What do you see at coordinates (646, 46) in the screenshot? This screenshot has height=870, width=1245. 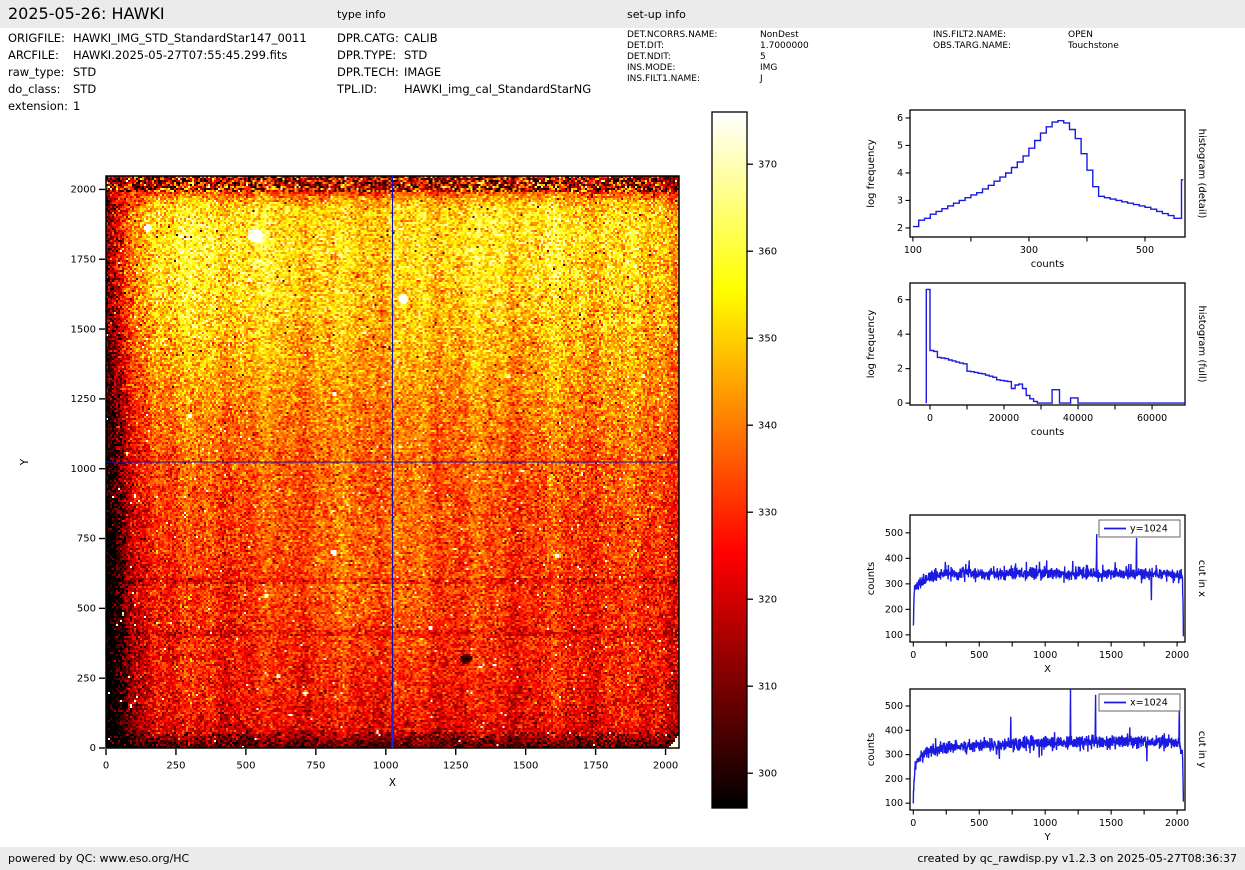 I see `info-label: DET.DIT:` at bounding box center [646, 46].